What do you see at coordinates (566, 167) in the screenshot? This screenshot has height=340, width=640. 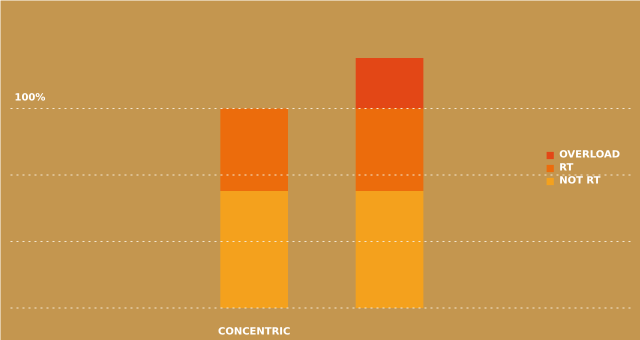 I see `legend-label: RT` at bounding box center [566, 167].